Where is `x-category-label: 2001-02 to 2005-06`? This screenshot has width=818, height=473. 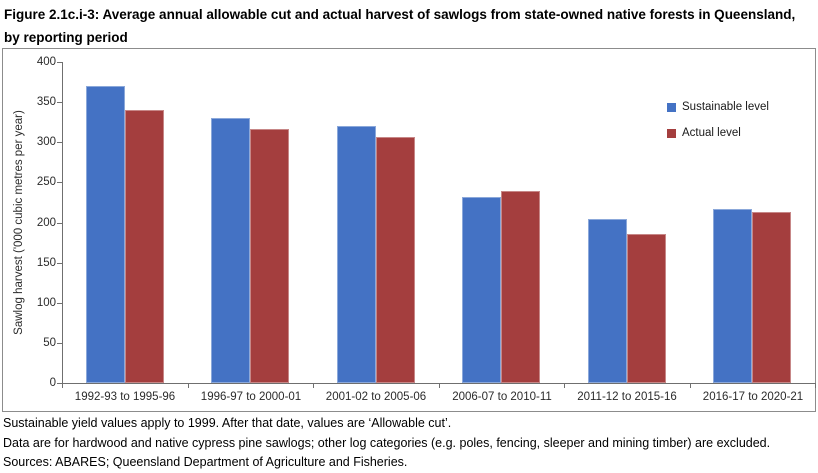
x-category-label: 2001-02 to 2005-06 is located at coordinates (376, 397).